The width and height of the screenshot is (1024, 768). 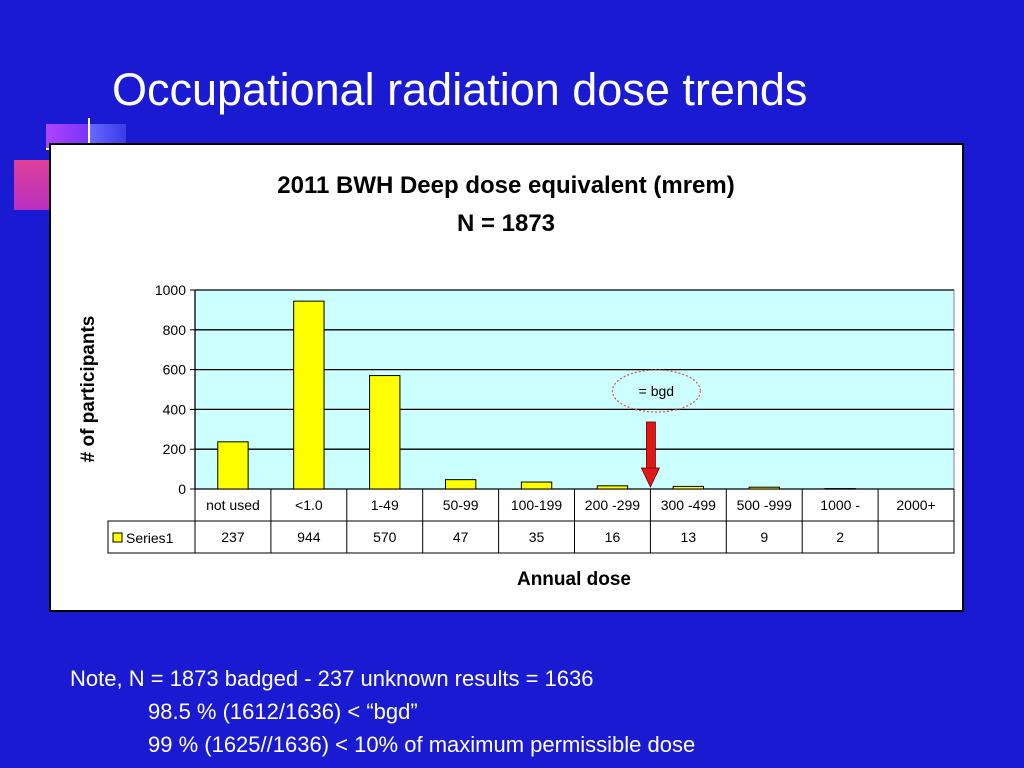 I want to click on legend-swatch, so click(x=117, y=537).